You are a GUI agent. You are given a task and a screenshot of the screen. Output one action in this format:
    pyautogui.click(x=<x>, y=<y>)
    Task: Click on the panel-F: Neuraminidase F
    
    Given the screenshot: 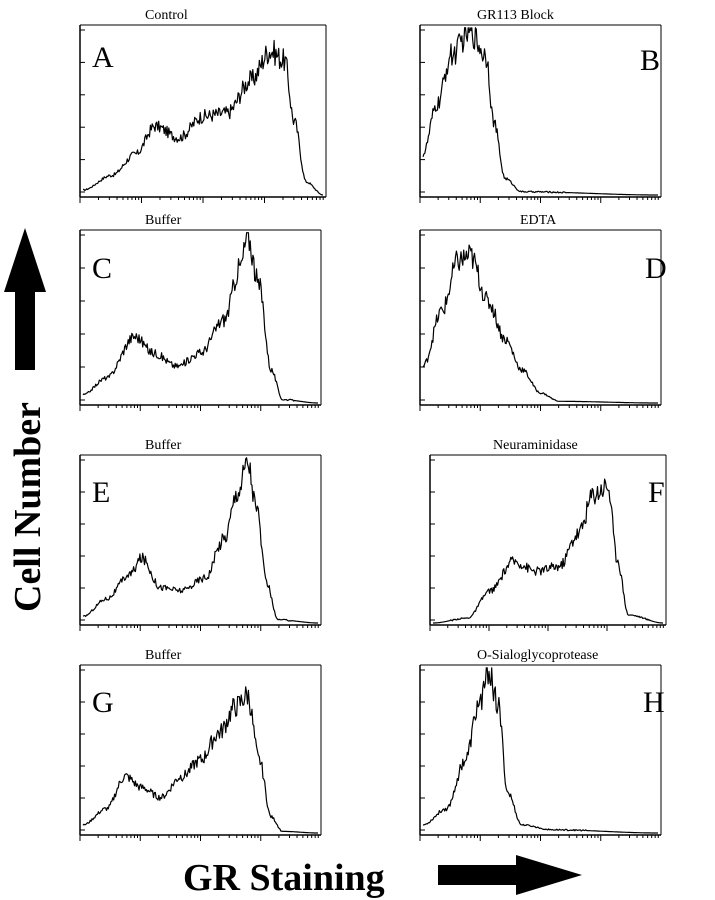 What is the action you would take?
    pyautogui.click(x=548, y=534)
    